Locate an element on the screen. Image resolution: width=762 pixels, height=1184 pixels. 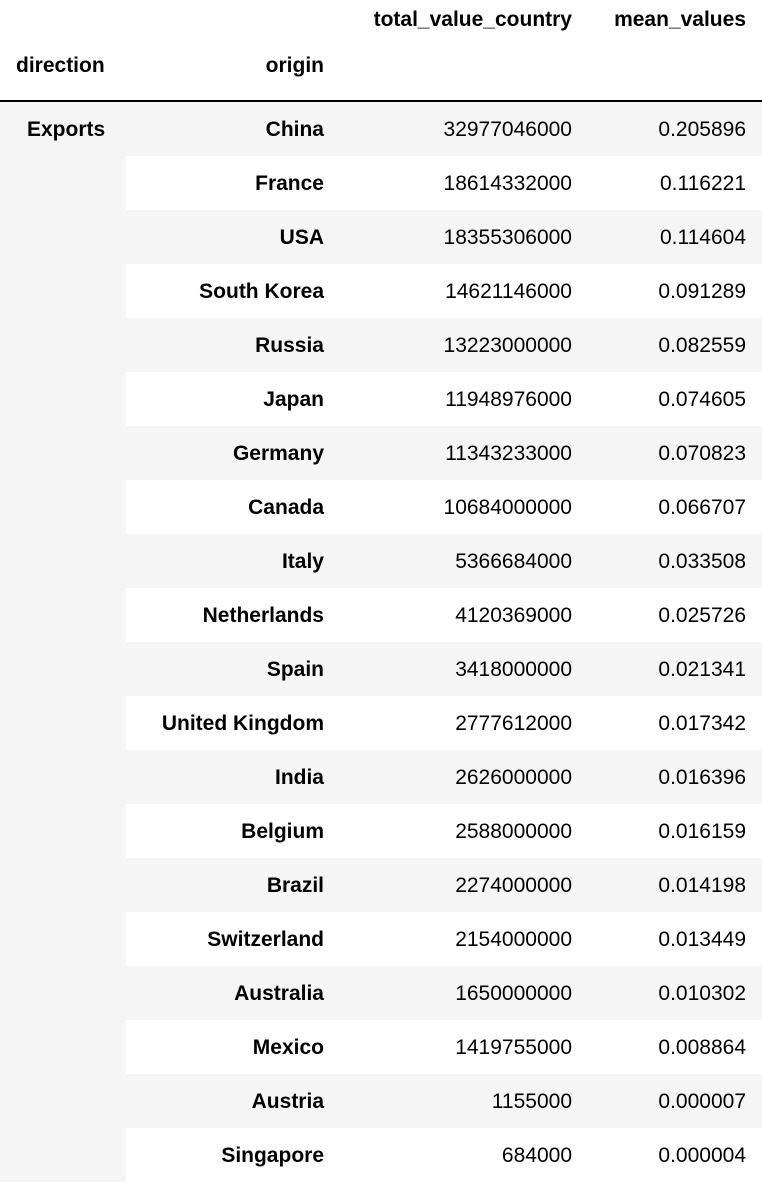
table-row: Germany 11343233000 0.070823 is located at coordinates (381, 453).